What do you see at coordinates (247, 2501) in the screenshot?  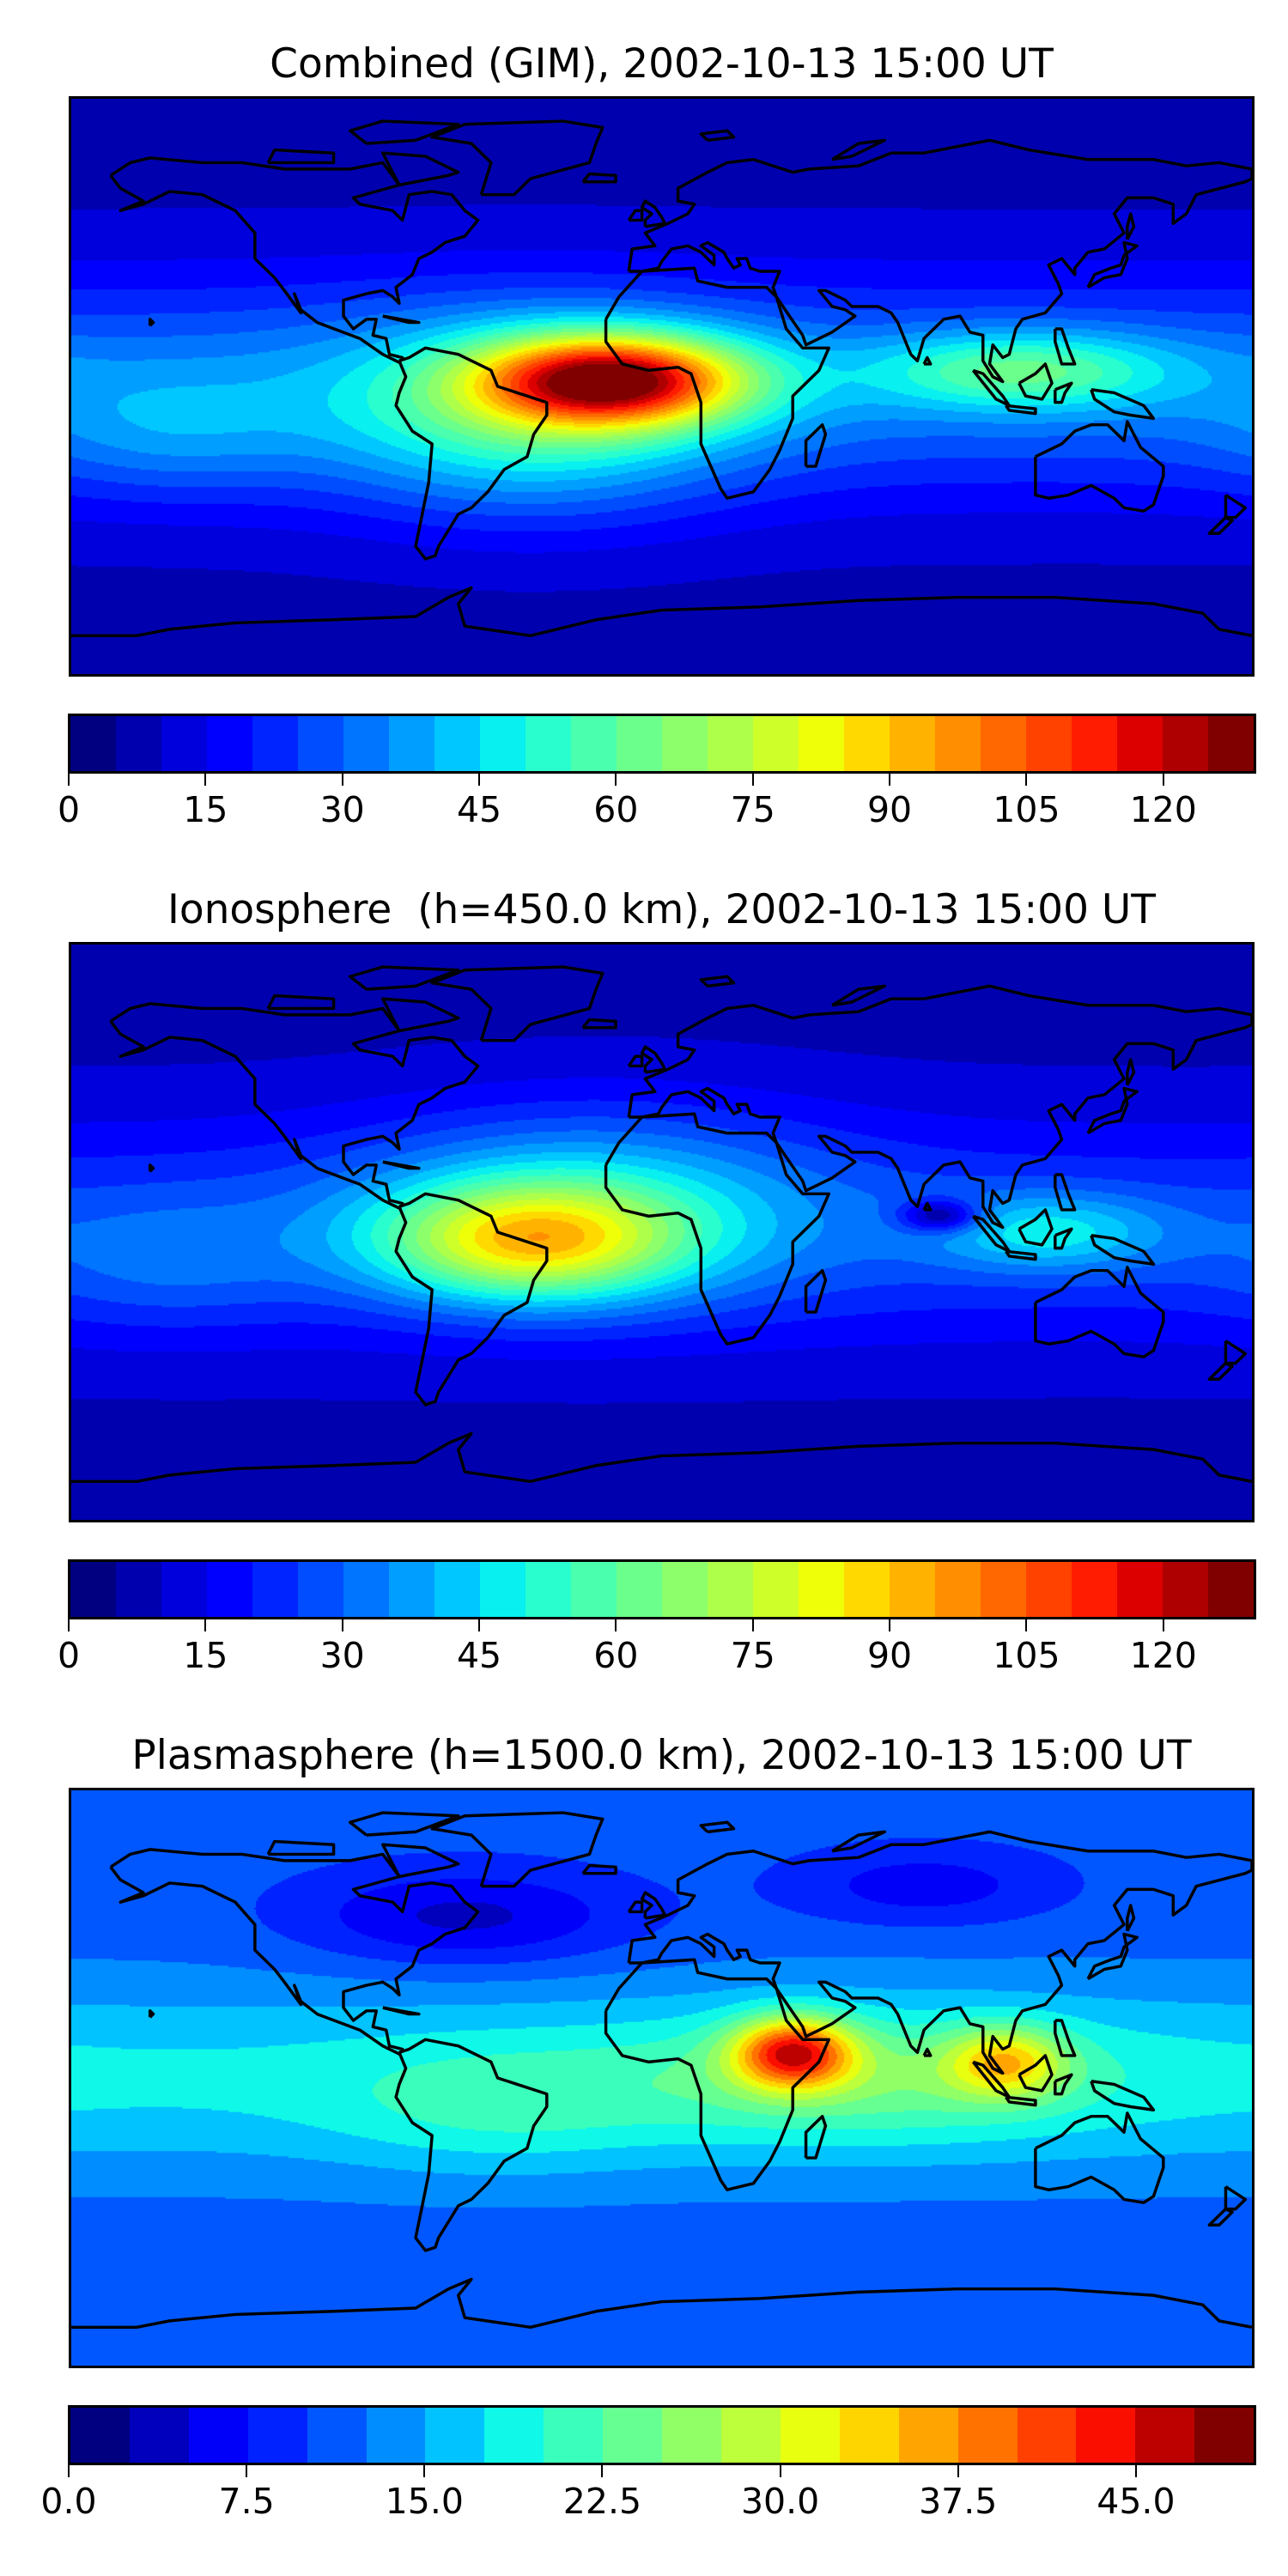 I see `colorbar-tick-label: 7.5` at bounding box center [247, 2501].